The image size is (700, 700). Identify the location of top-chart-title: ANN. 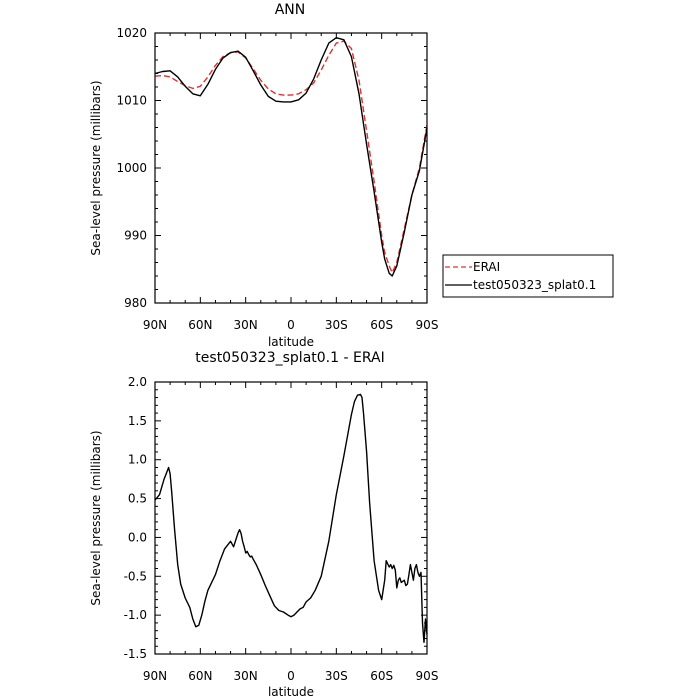
(290, 10).